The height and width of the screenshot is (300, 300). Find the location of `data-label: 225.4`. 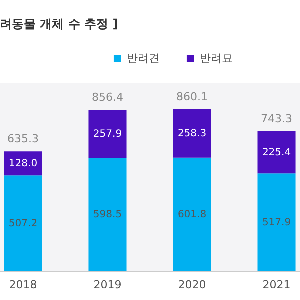

data-label: 225.4 is located at coordinates (277, 152).